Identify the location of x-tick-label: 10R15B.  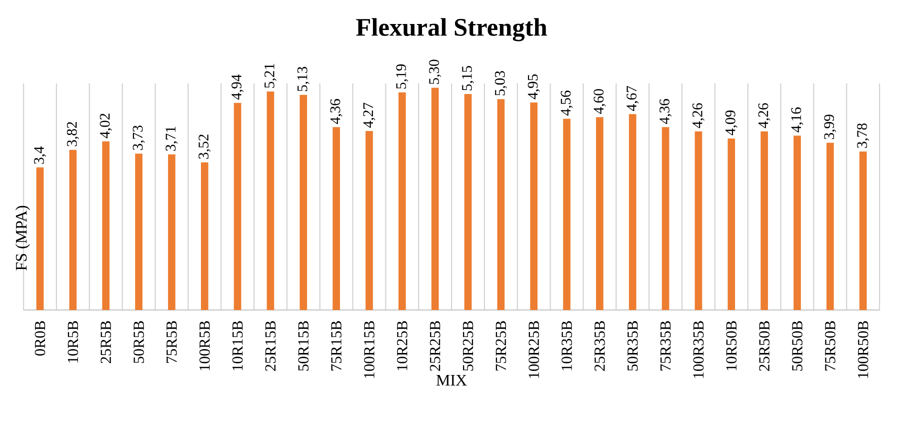
(237, 345).